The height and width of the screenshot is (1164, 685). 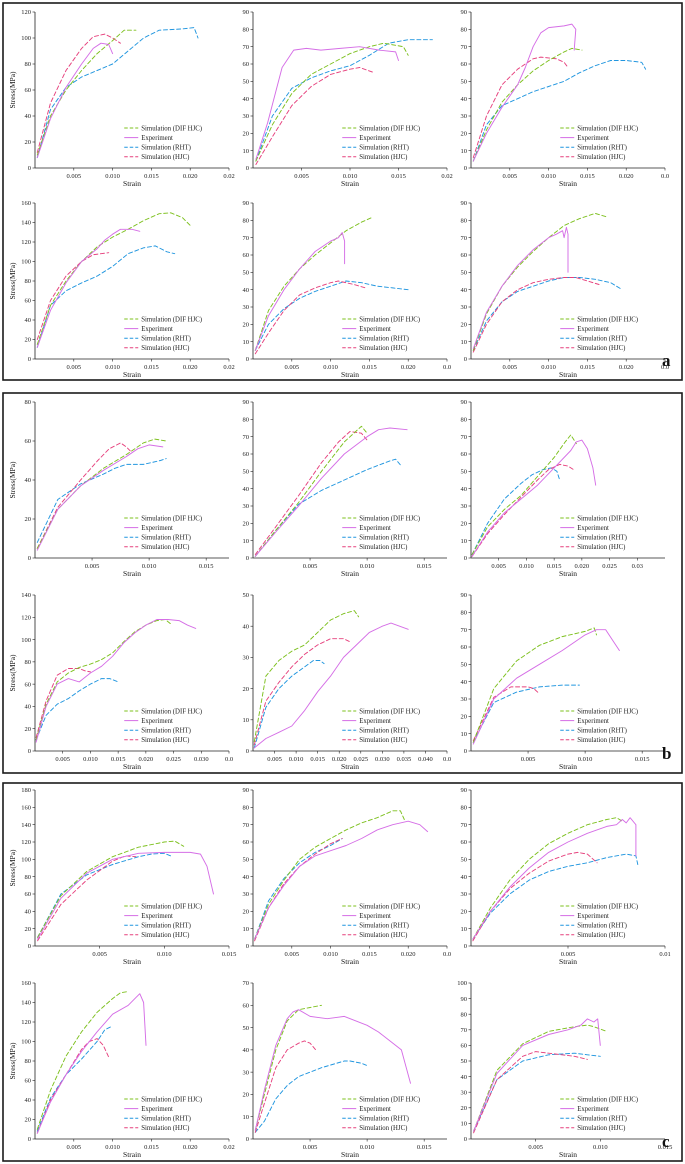 What do you see at coordinates (404, 759) in the screenshot?
I see `x-tick-label: 0.035` at bounding box center [404, 759].